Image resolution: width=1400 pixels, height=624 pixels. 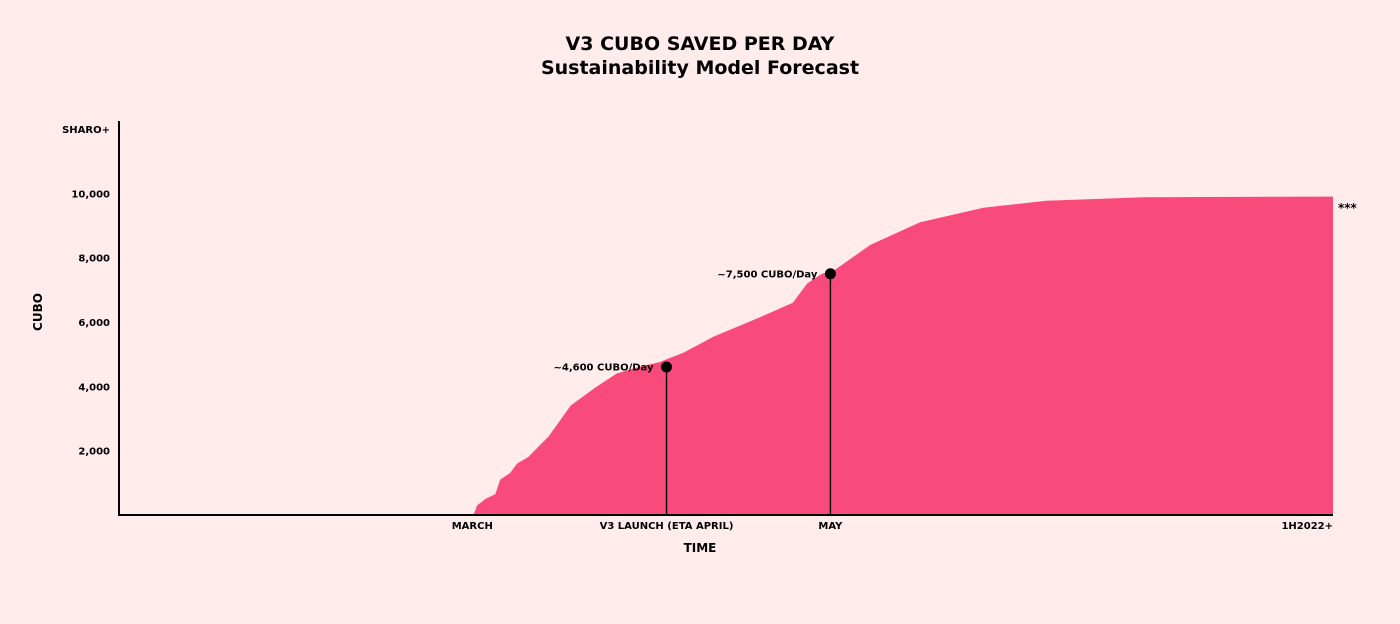 I want to click on x-tick-layer: MARCH V3 LAUNCH (ETA APRIL) MAY 1H2022+, so click(x=892, y=526).